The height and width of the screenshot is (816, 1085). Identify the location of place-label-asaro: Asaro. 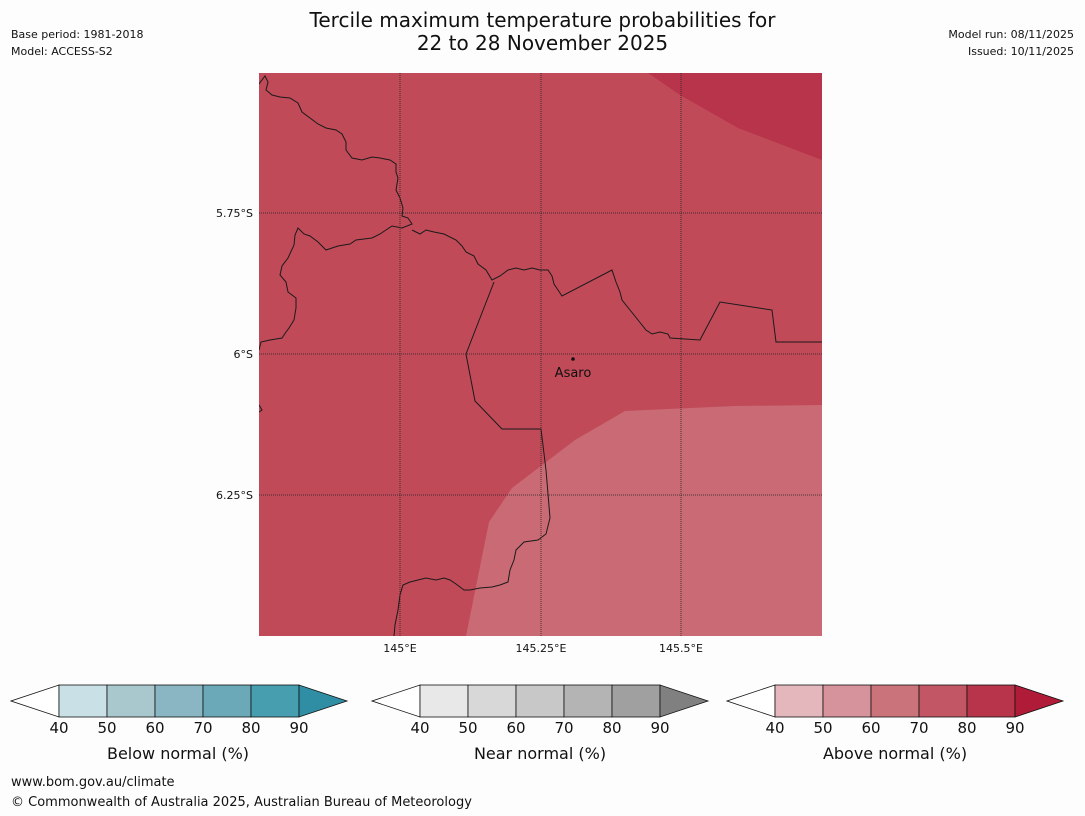
(573, 373).